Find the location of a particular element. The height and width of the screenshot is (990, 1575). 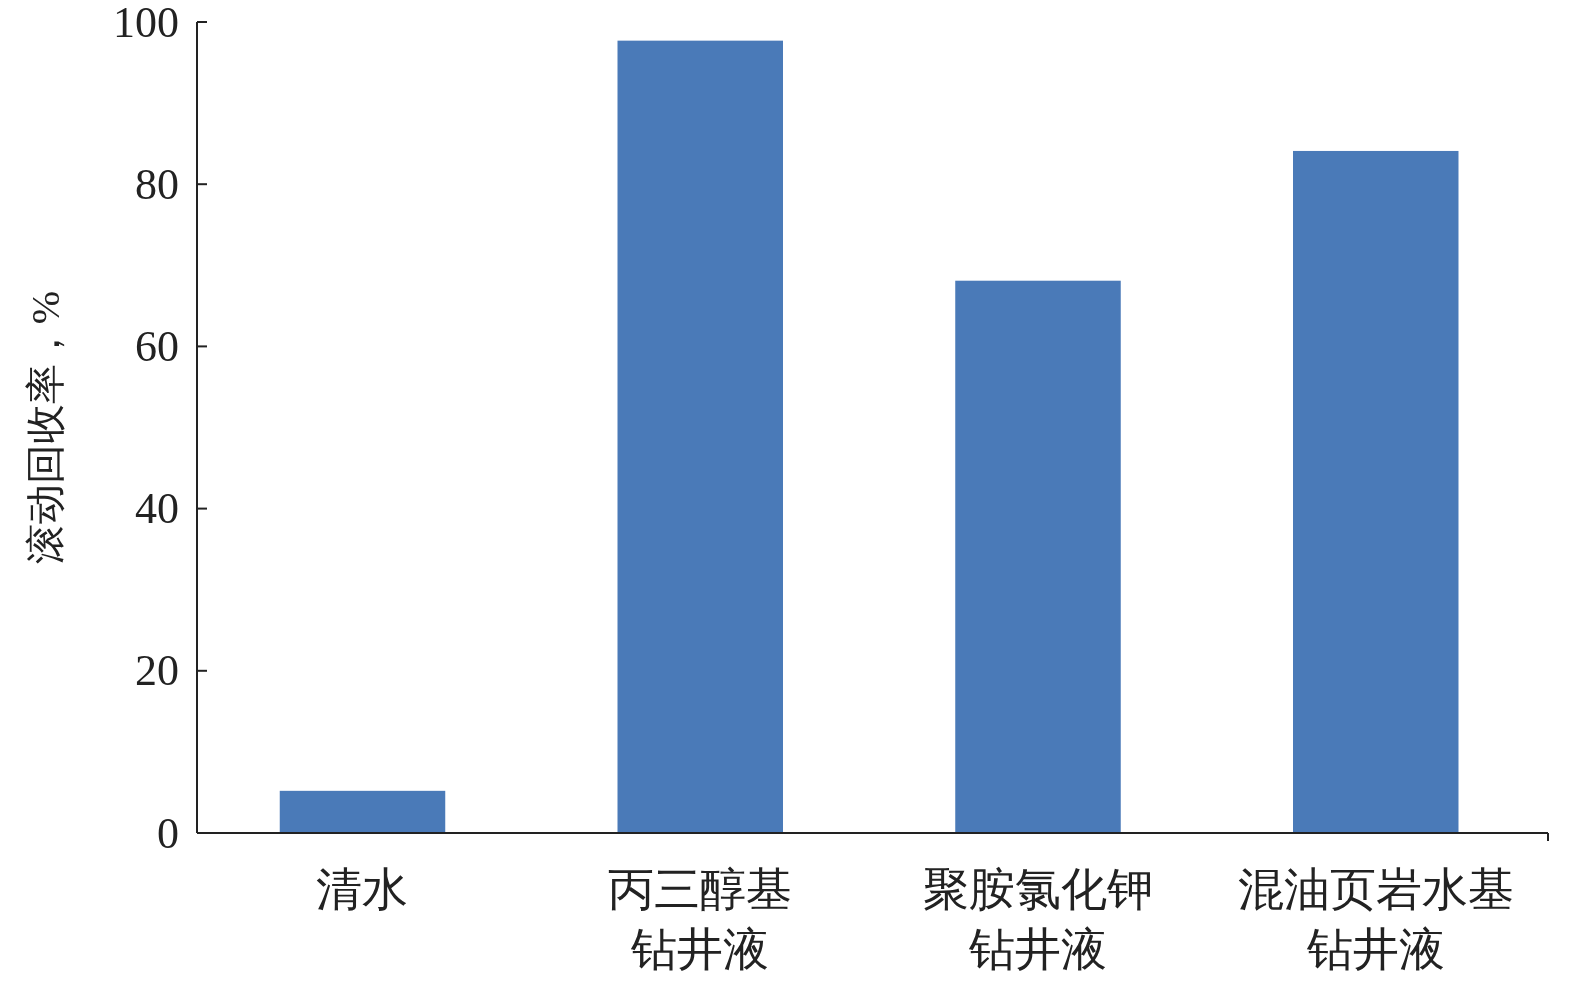

y-tick-label: 0 is located at coordinates (168, 833).